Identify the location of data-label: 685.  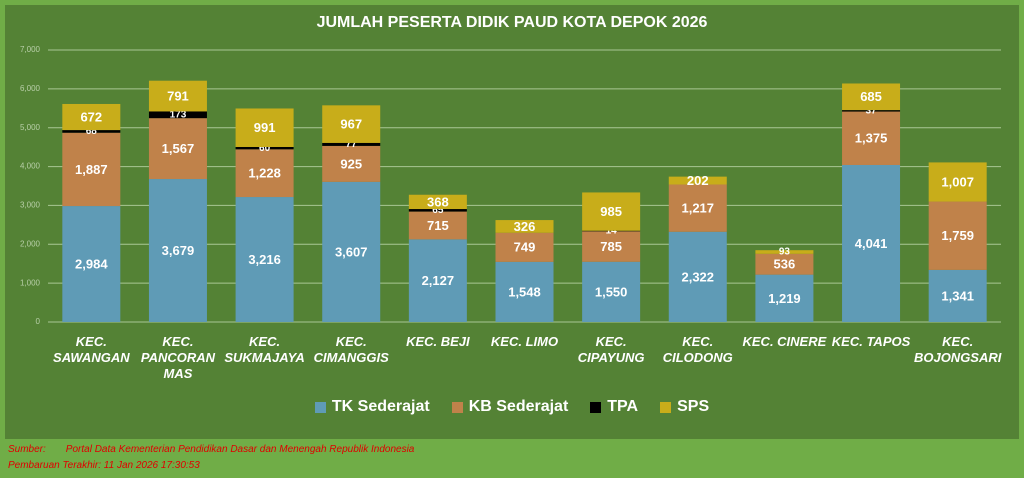
(871, 96).